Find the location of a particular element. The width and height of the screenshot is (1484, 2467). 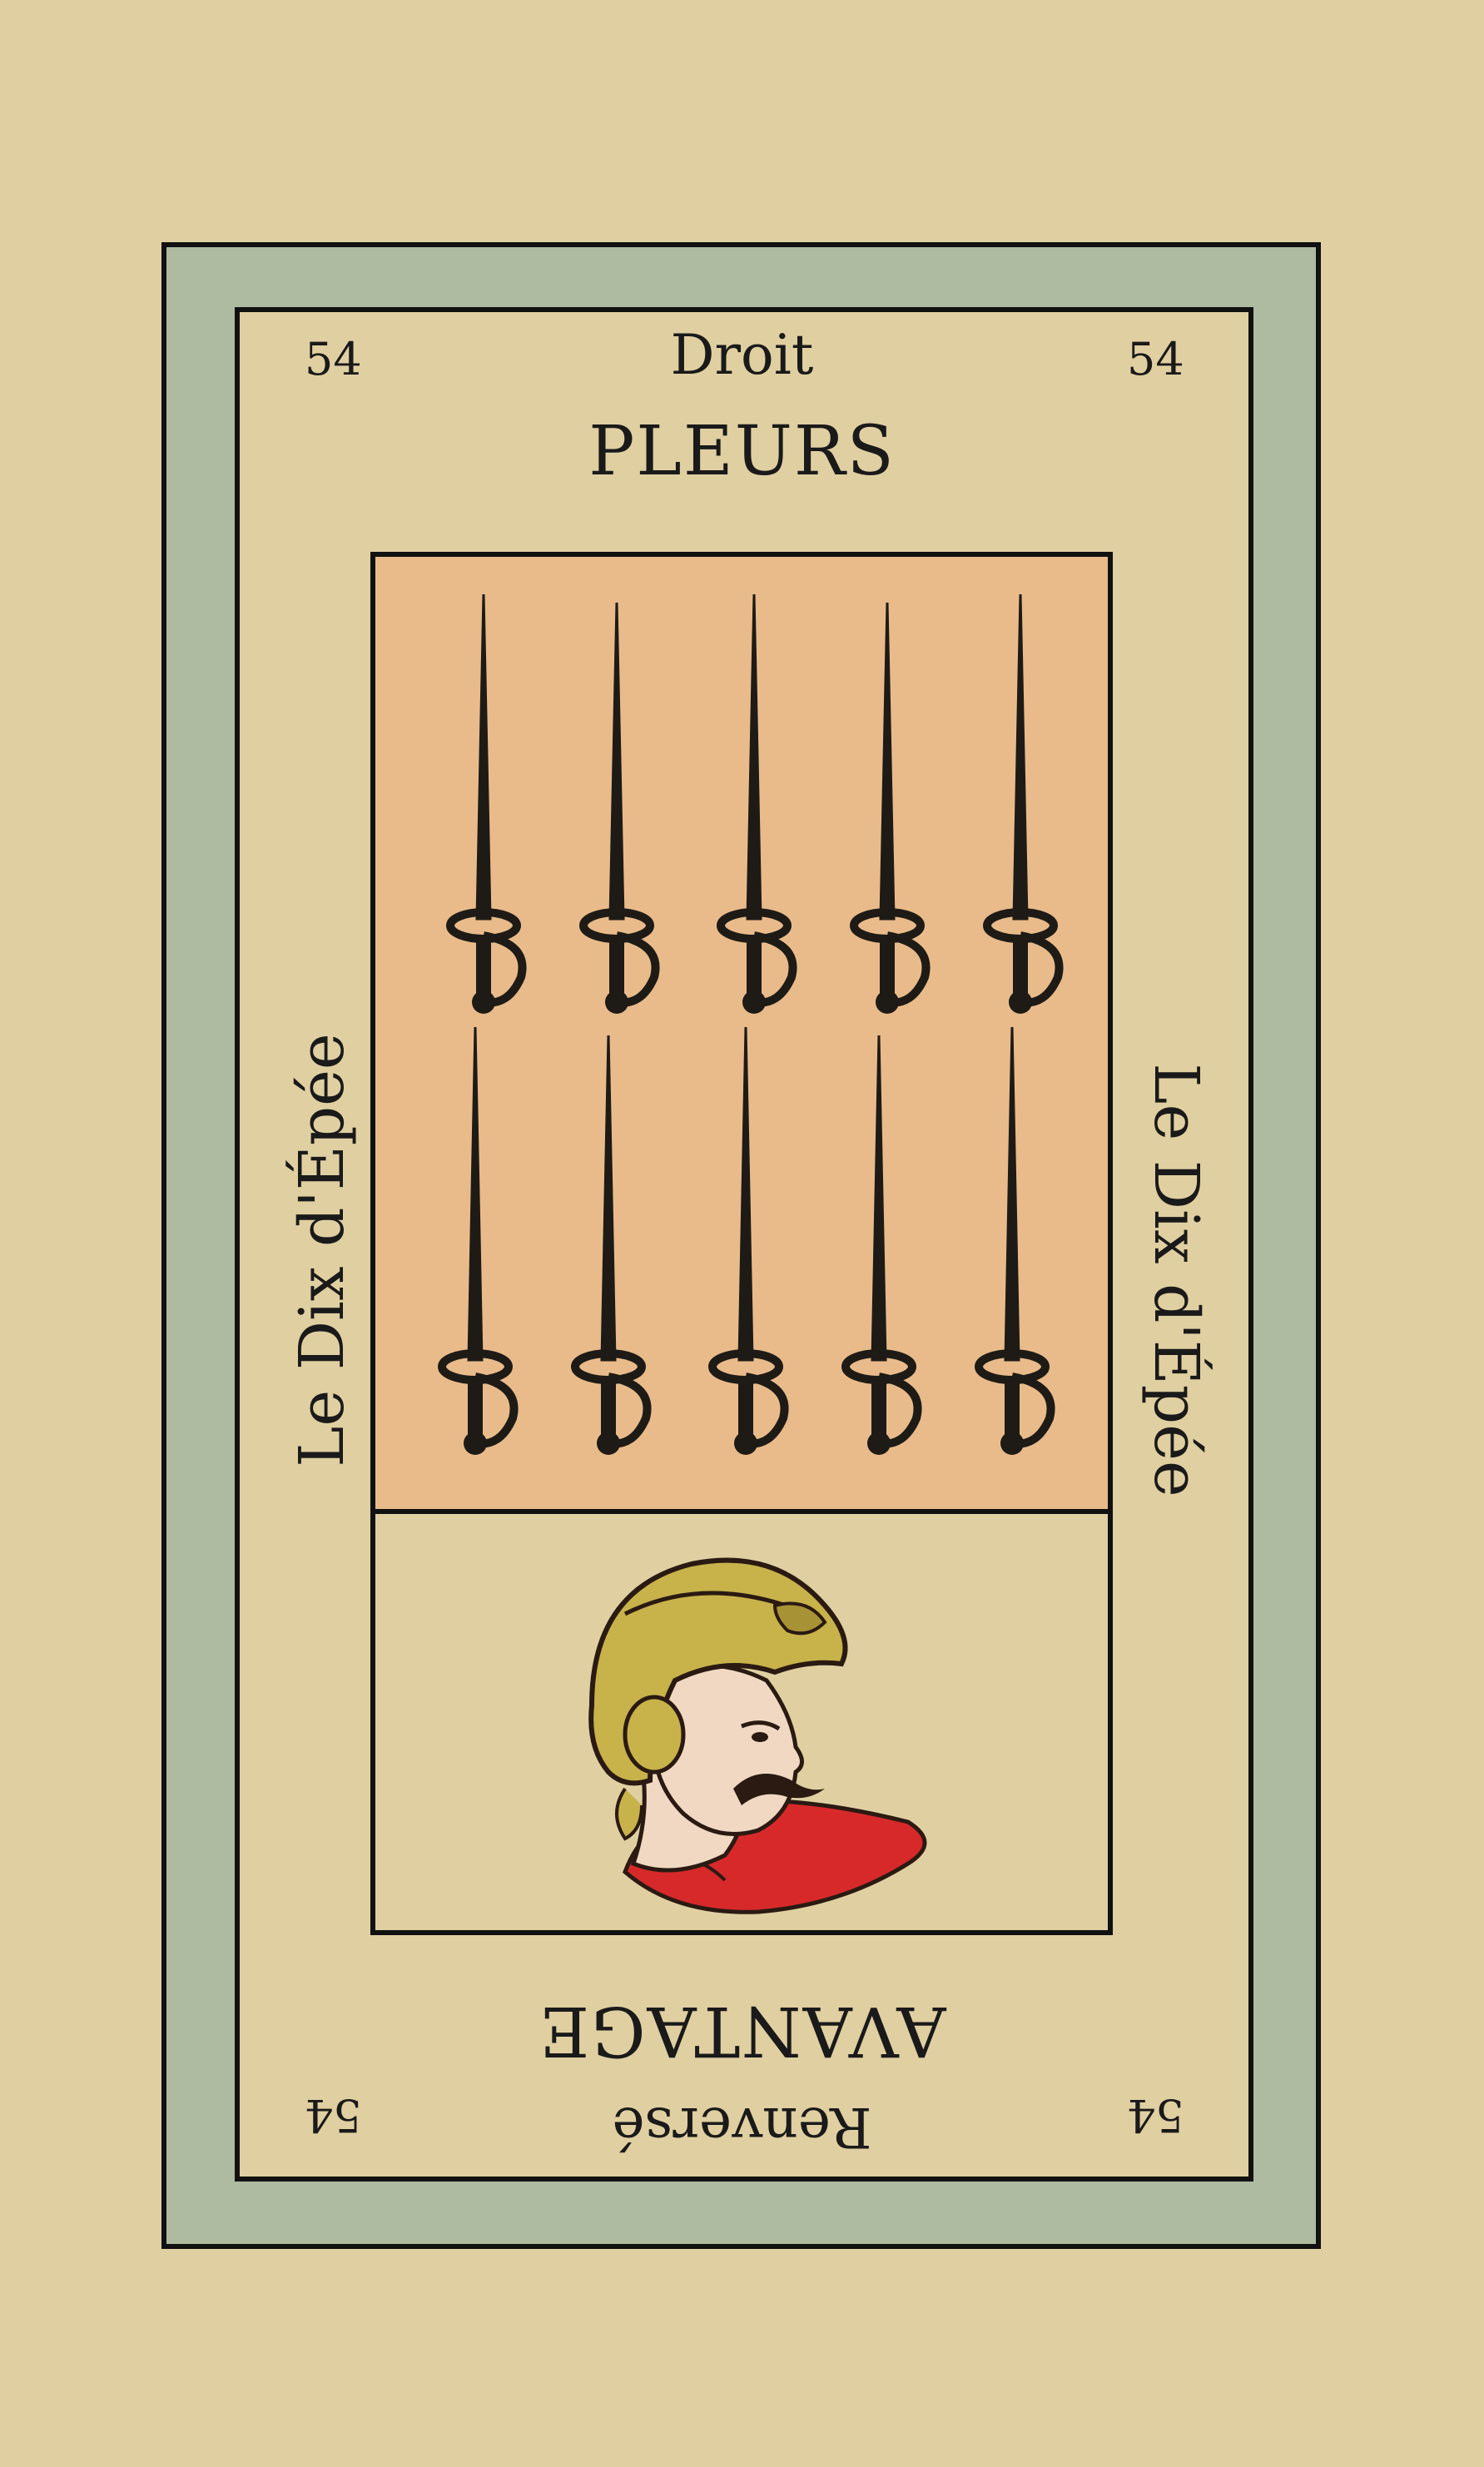

portrait-panel is located at coordinates (741, 1722).